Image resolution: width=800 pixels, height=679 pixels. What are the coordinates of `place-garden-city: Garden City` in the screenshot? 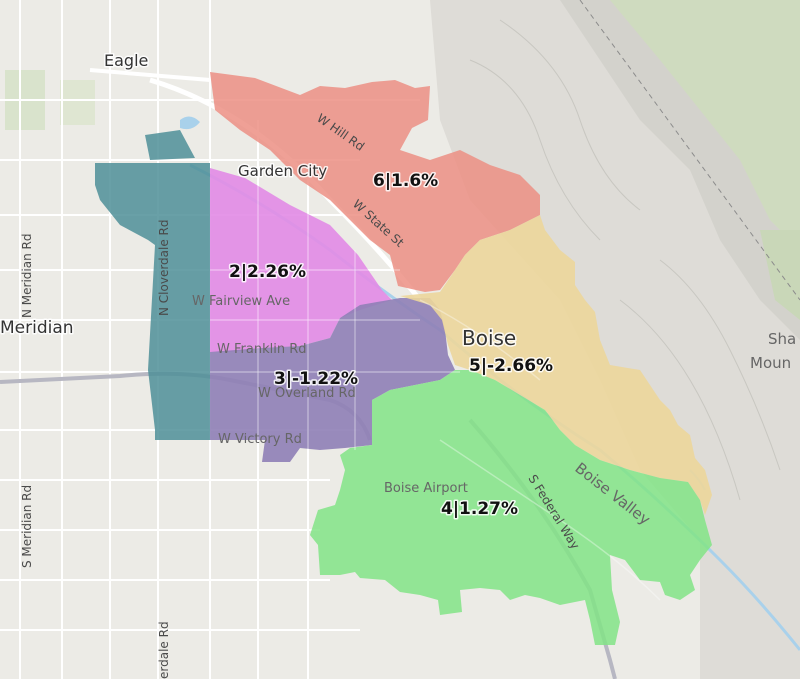 It's located at (282, 171).